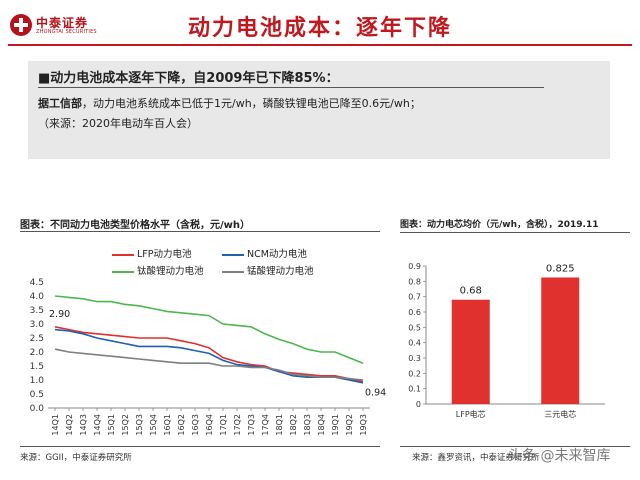  What do you see at coordinates (135, 225) in the screenshot?
I see `line-chart-title: 图表：不同动力电池类型价格水平（含税，元/wh）` at bounding box center [135, 225].